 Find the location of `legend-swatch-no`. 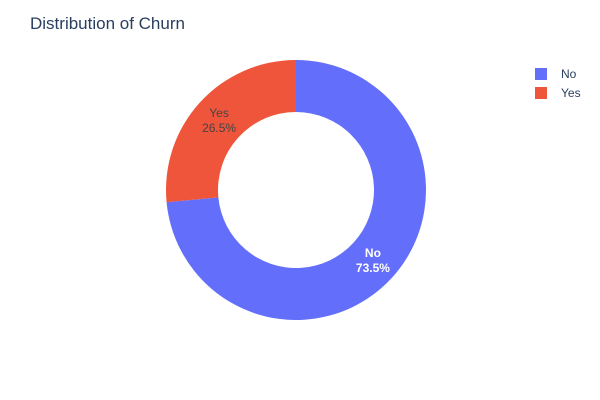

legend-swatch-no is located at coordinates (541, 74).